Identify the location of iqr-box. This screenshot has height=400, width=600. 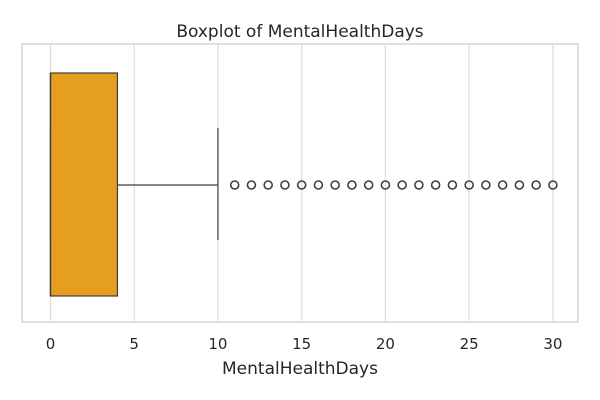
(84, 184).